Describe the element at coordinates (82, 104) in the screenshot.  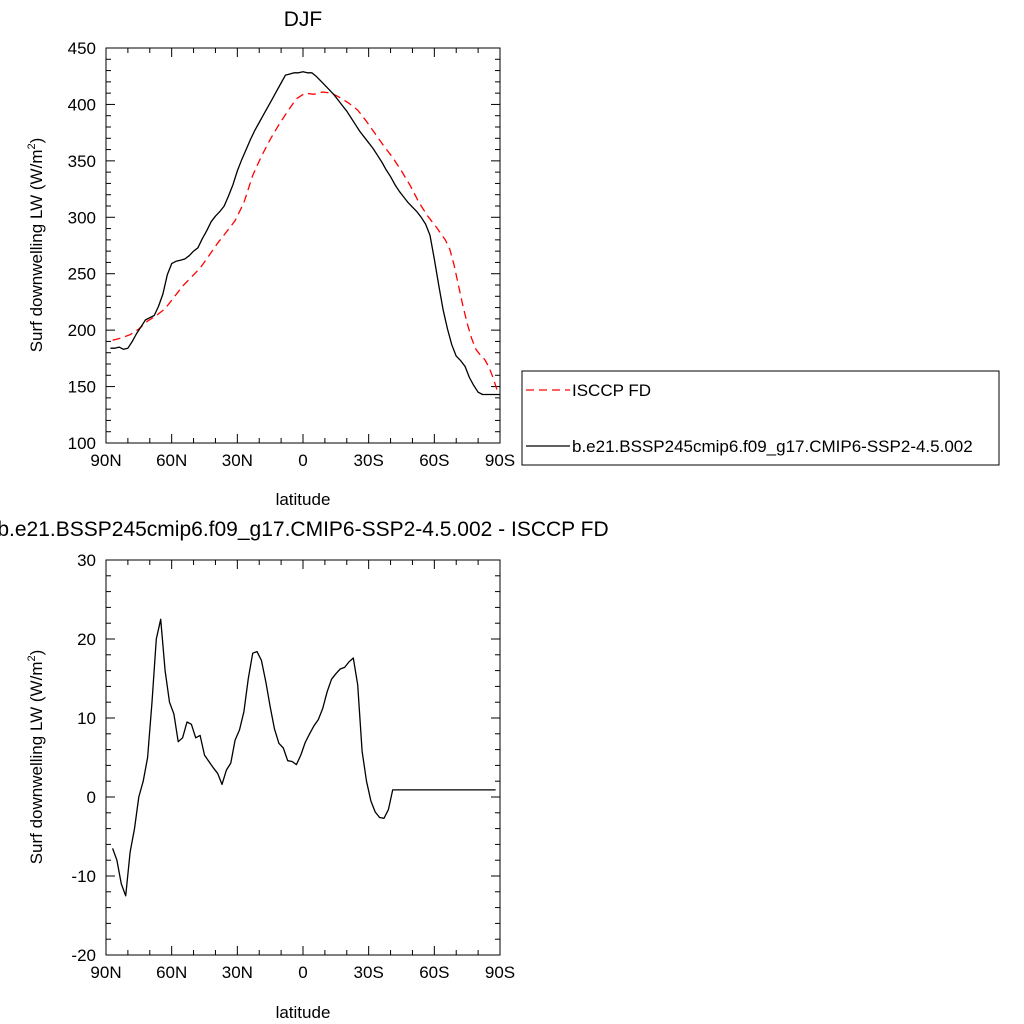
I see `top-y-tick-label: 400` at that location.